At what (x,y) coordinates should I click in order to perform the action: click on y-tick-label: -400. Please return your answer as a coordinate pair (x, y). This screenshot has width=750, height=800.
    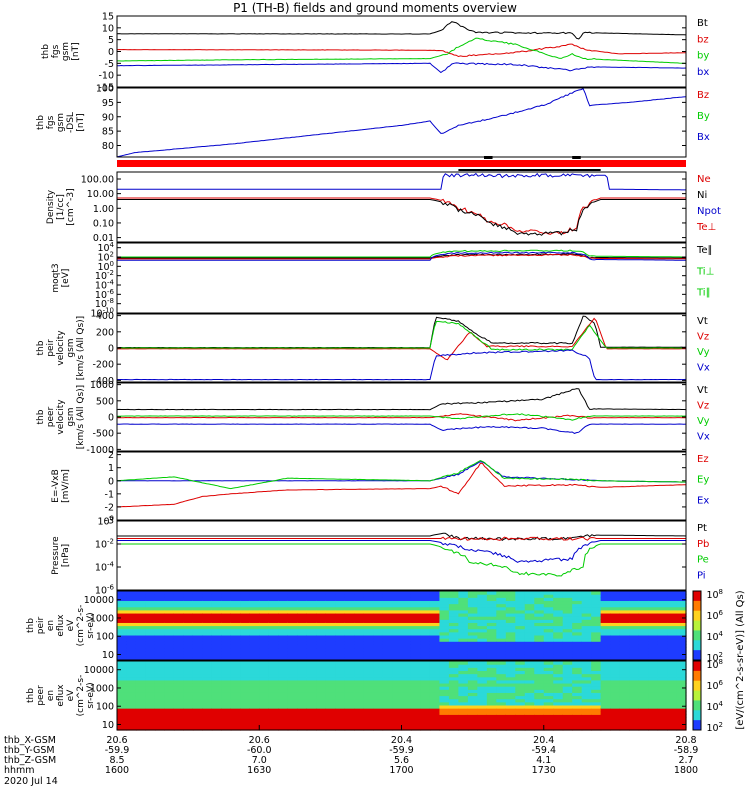
    Looking at the image, I should click on (103, 381).